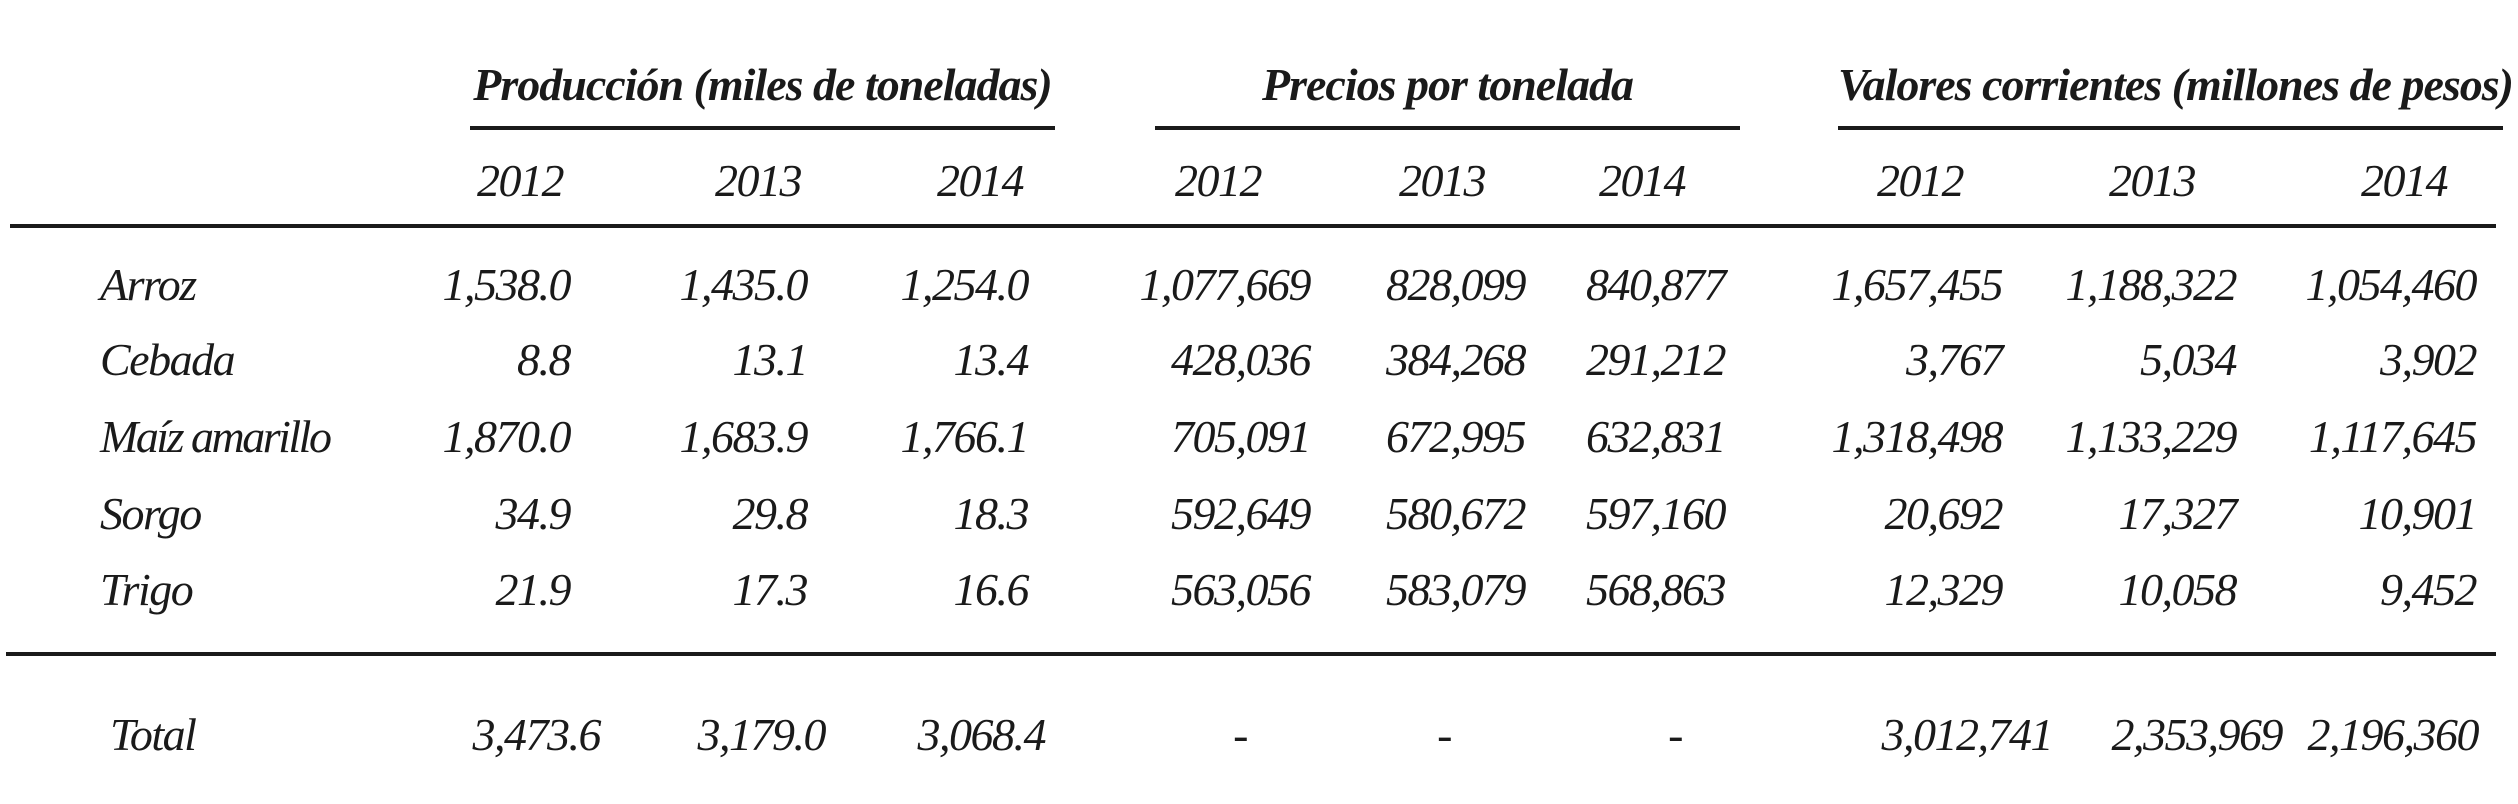  I want to click on table-cell: 12,329, so click(1944, 589).